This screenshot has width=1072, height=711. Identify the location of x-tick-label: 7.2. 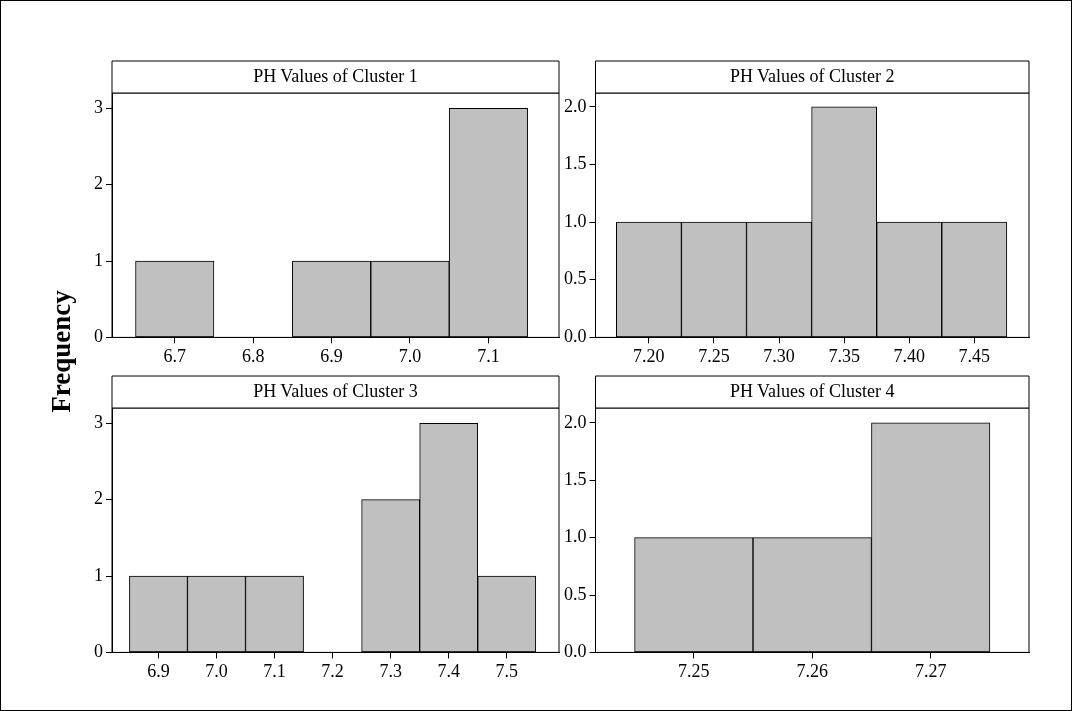
(332, 670).